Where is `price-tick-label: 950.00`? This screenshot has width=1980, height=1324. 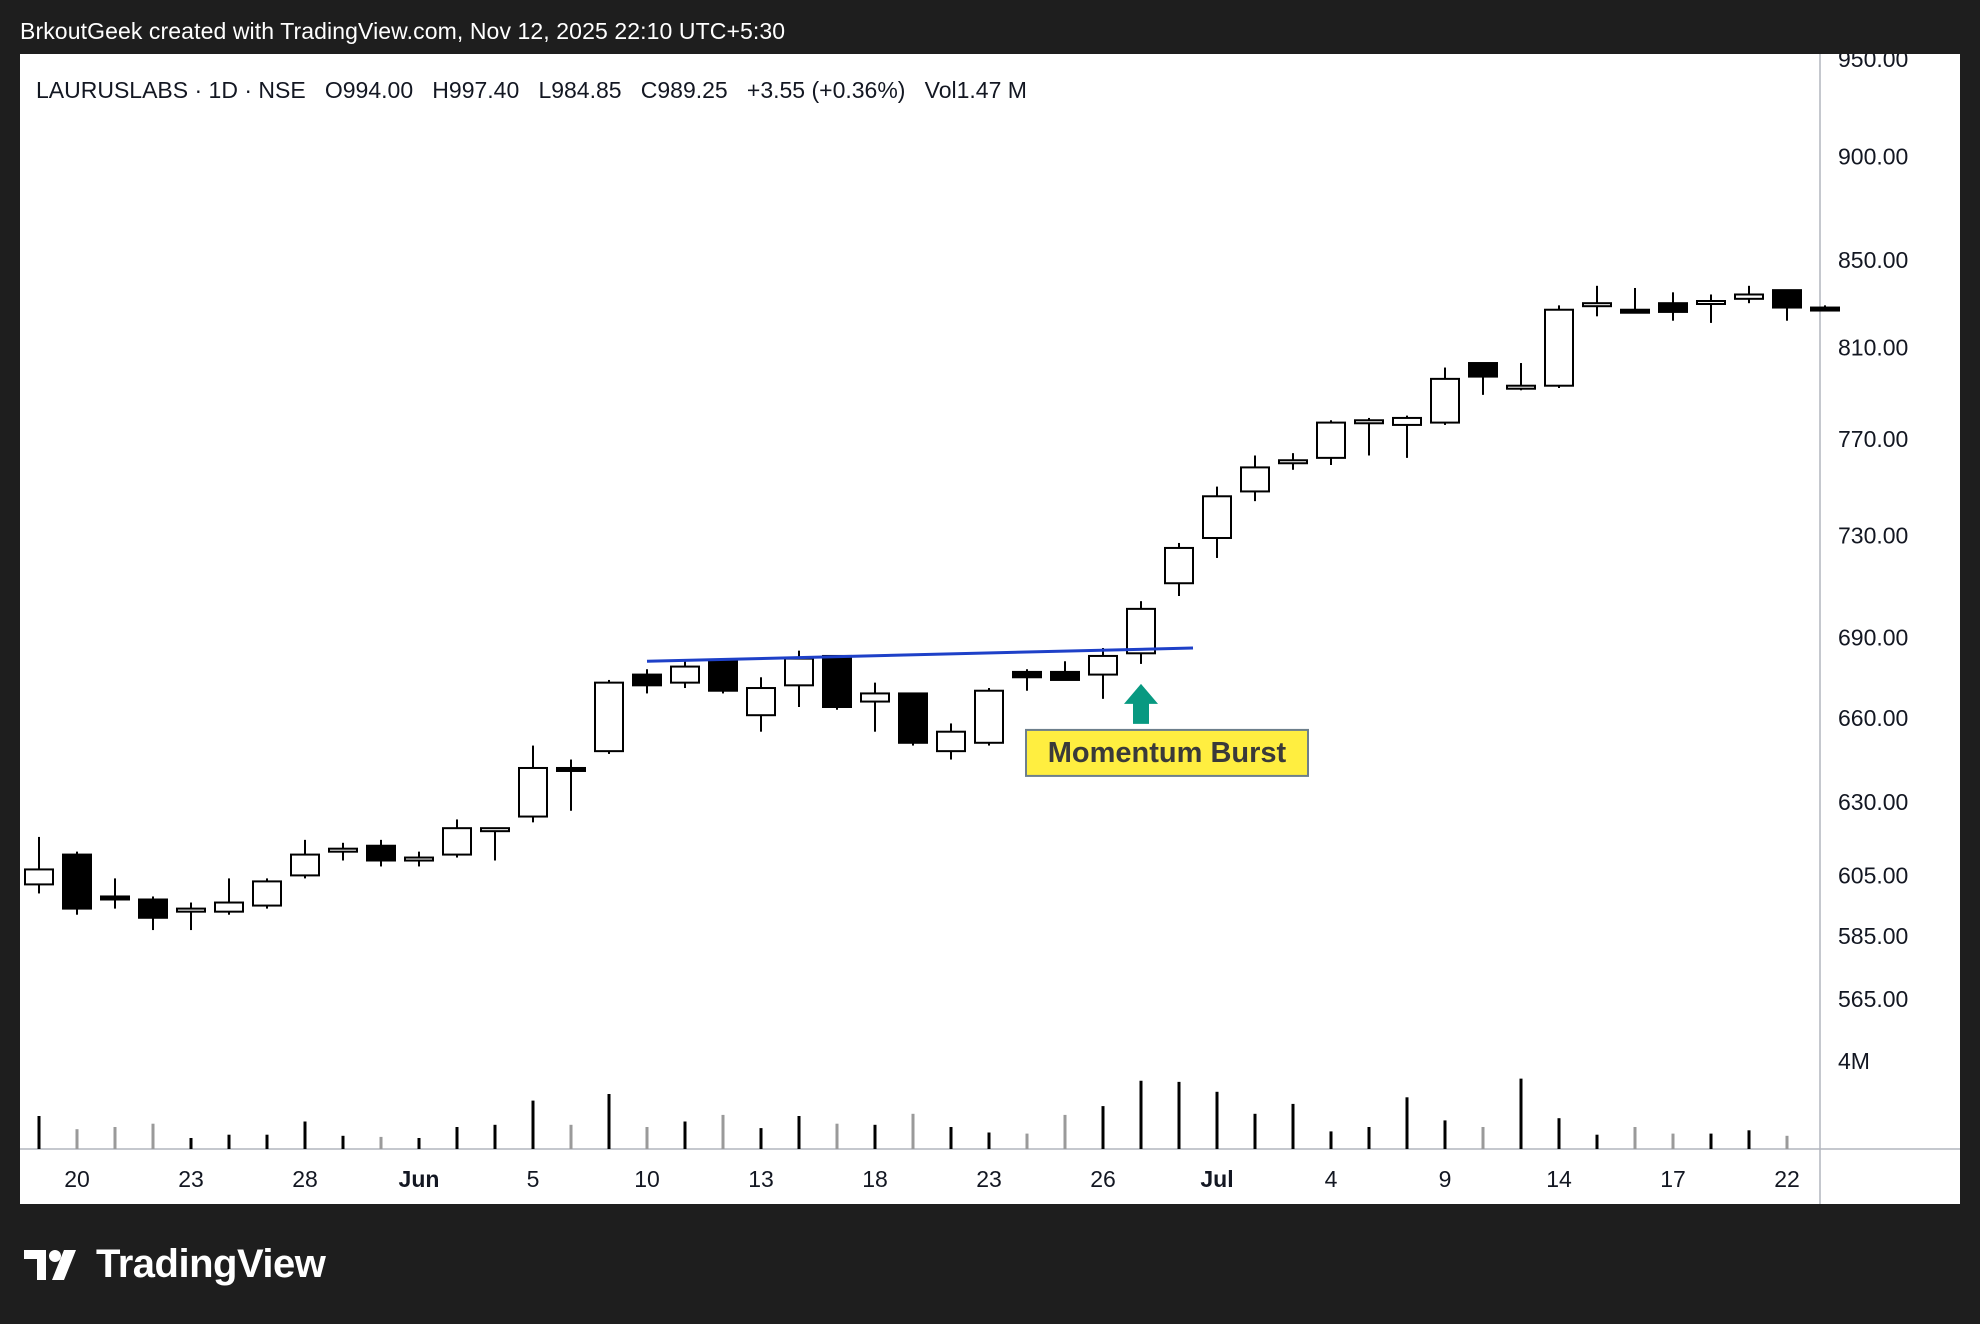
price-tick-label: 950.00 is located at coordinates (1873, 63).